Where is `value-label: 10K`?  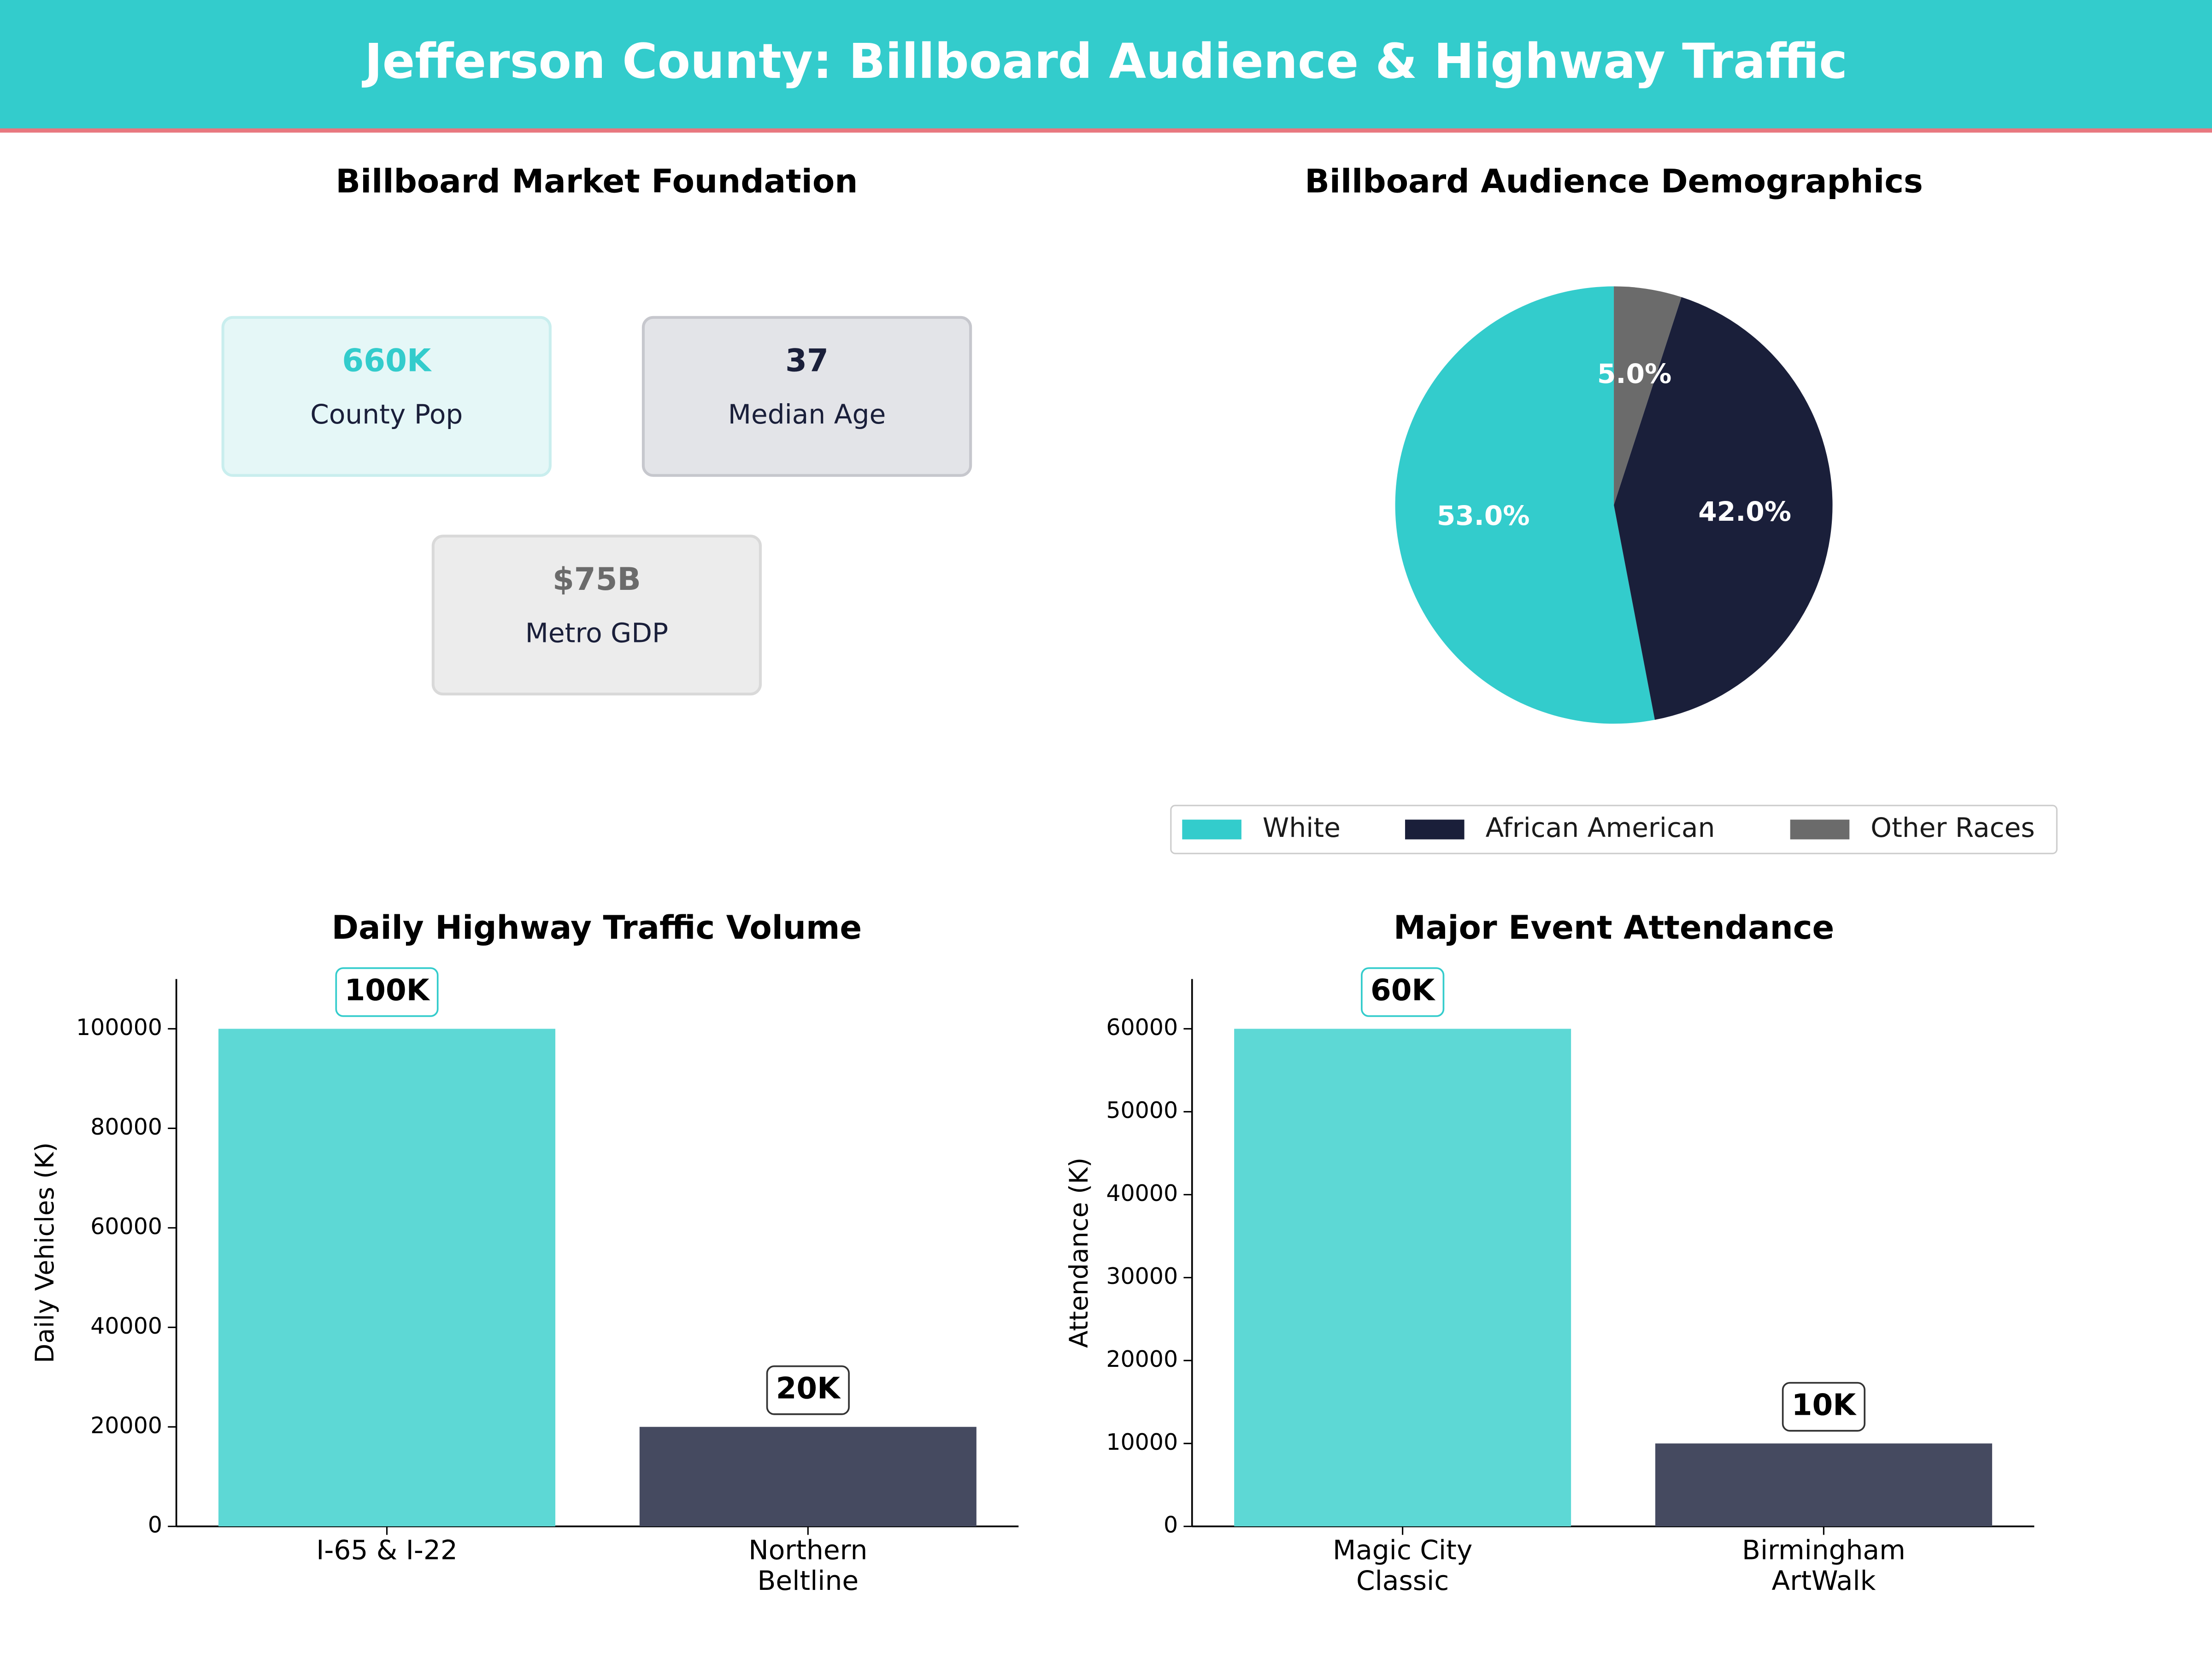 value-label: 10K is located at coordinates (1824, 1405).